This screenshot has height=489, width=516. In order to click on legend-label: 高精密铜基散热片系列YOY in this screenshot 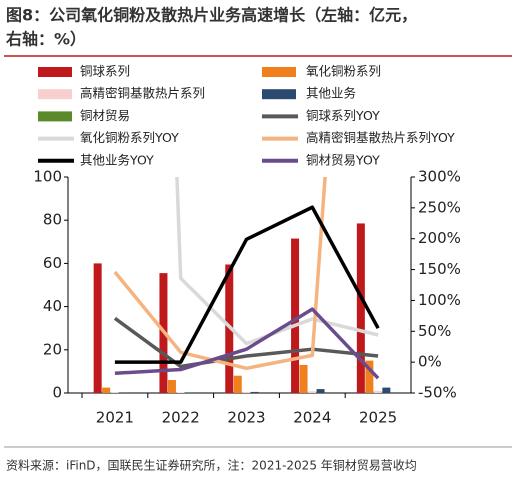, I will do `click(380, 137)`.